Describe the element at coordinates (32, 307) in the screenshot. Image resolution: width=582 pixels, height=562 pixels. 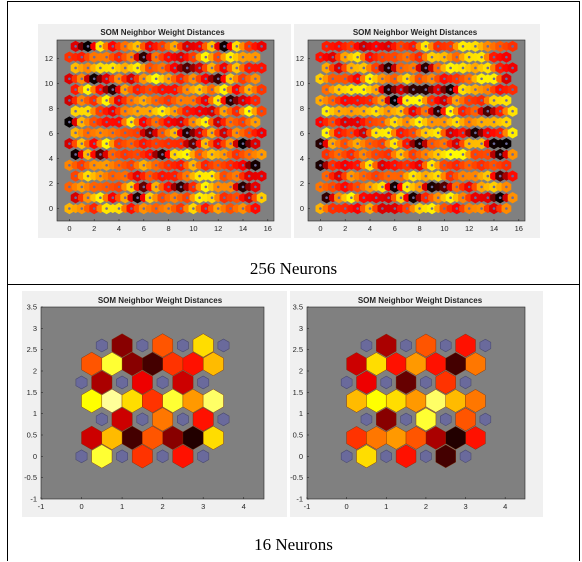
I see `y-tick-label: 3.5` at that location.